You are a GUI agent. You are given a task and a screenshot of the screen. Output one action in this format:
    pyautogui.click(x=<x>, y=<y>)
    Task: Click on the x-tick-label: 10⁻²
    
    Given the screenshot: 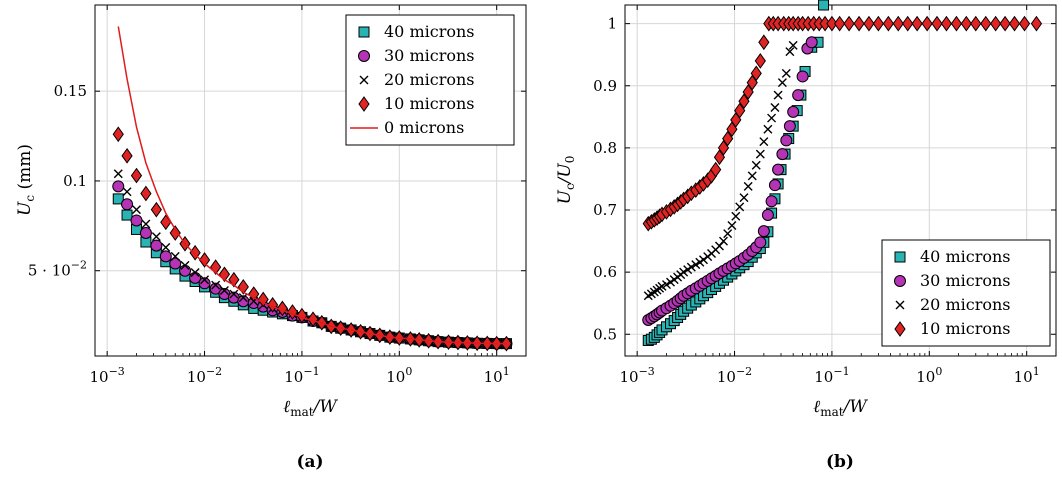 What is the action you would take?
    pyautogui.click(x=204, y=375)
    